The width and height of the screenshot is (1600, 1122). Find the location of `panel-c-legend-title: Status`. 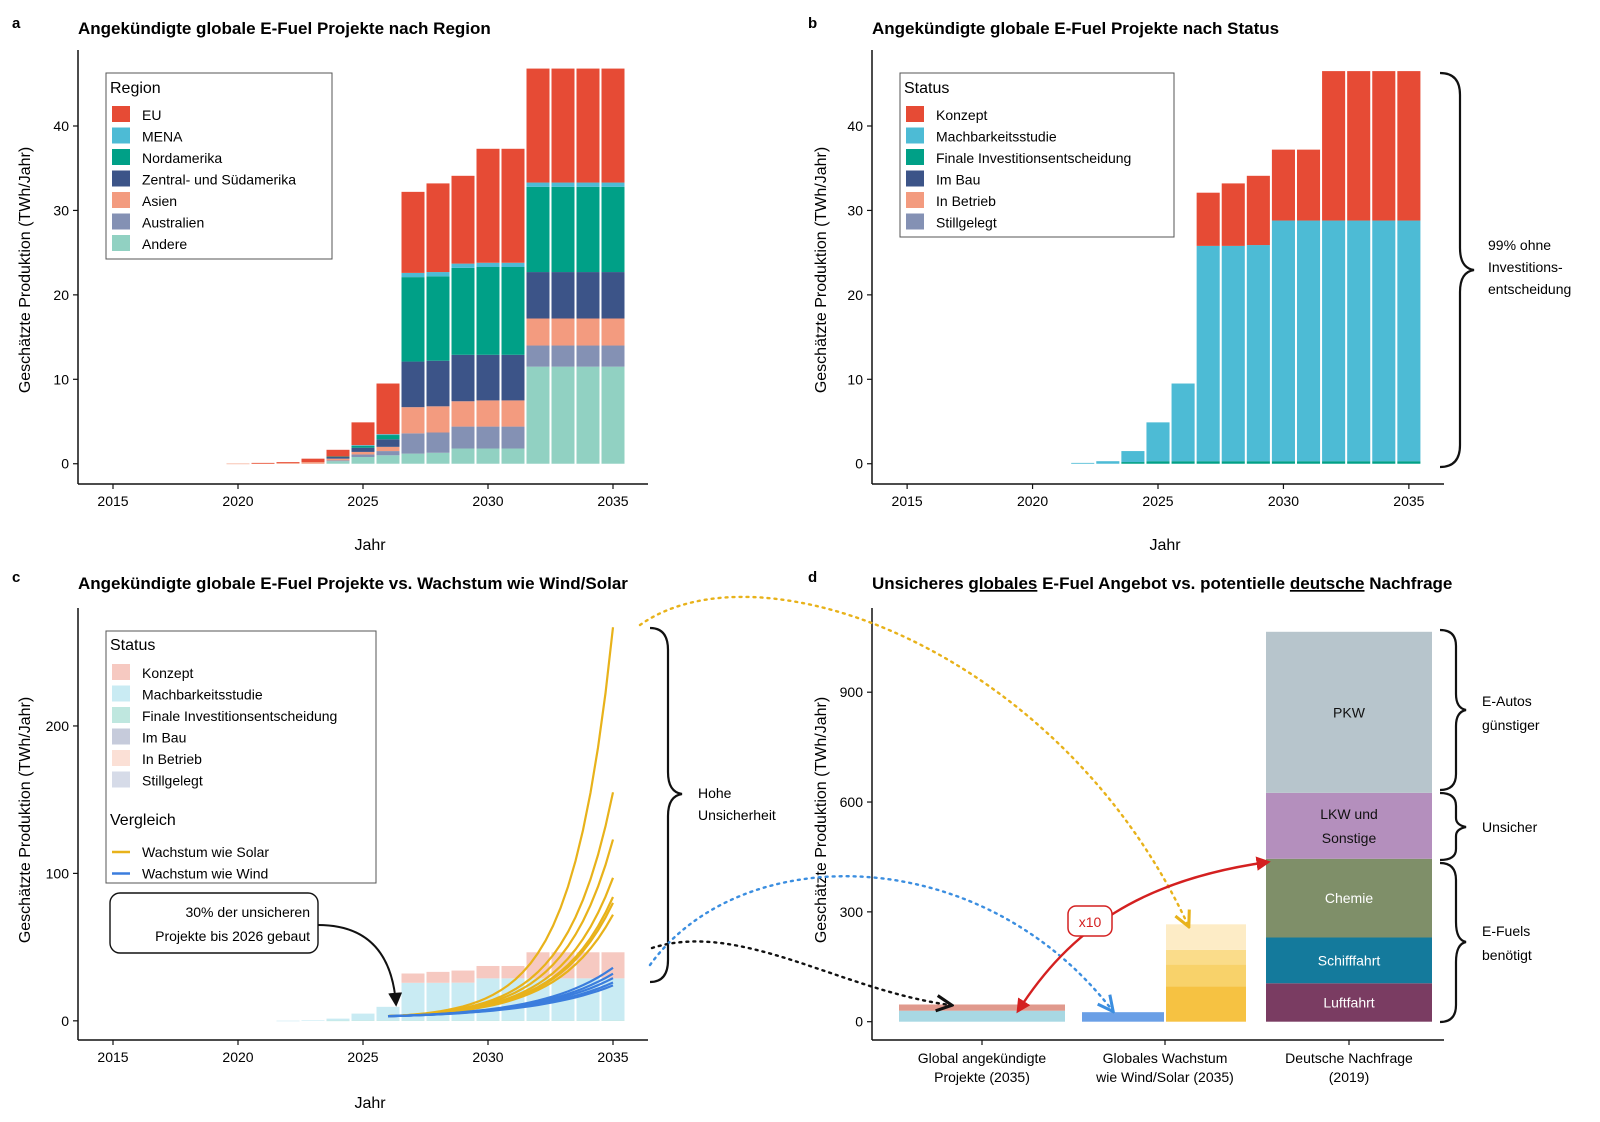

panel-c-legend-title: Status is located at coordinates (132, 645).